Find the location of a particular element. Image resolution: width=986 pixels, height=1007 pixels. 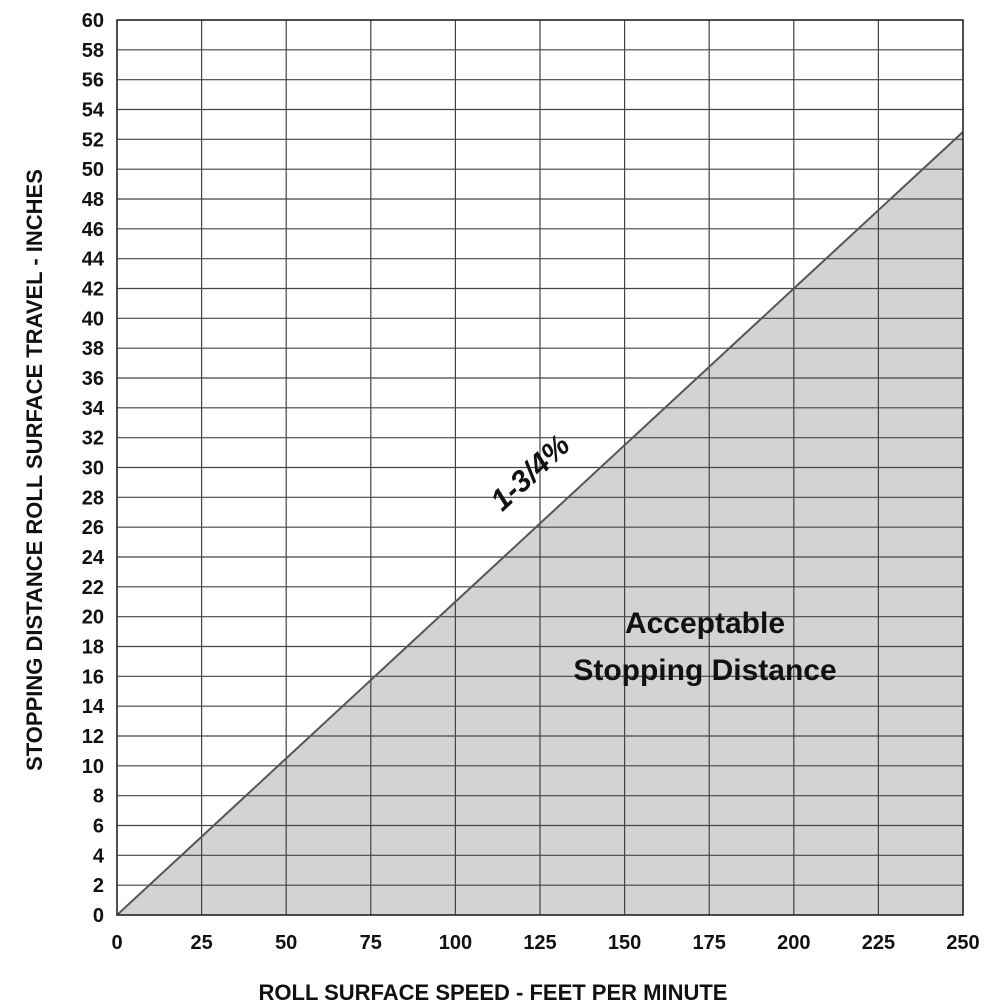

y-tick-label: 26 is located at coordinates (93, 528).